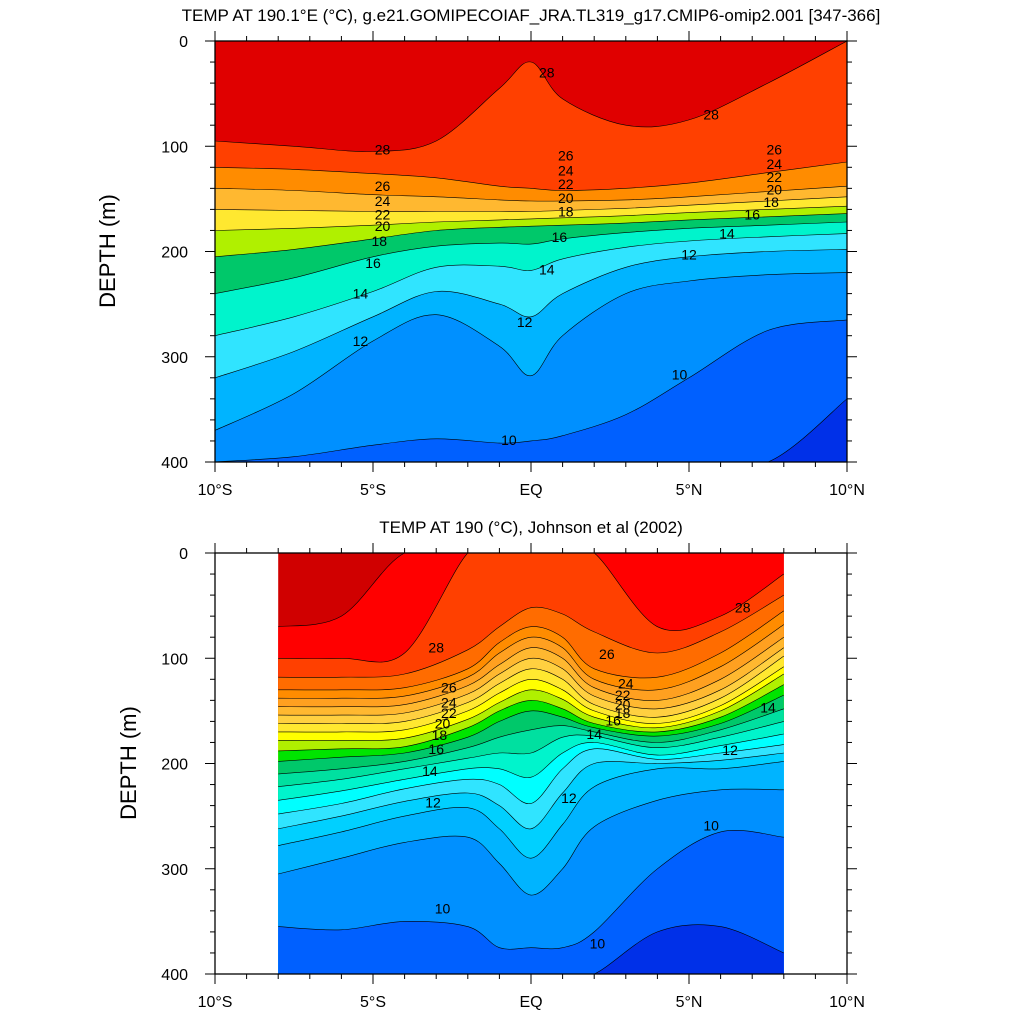  I want to click on x-tick-label: 10°N, so click(847, 490).